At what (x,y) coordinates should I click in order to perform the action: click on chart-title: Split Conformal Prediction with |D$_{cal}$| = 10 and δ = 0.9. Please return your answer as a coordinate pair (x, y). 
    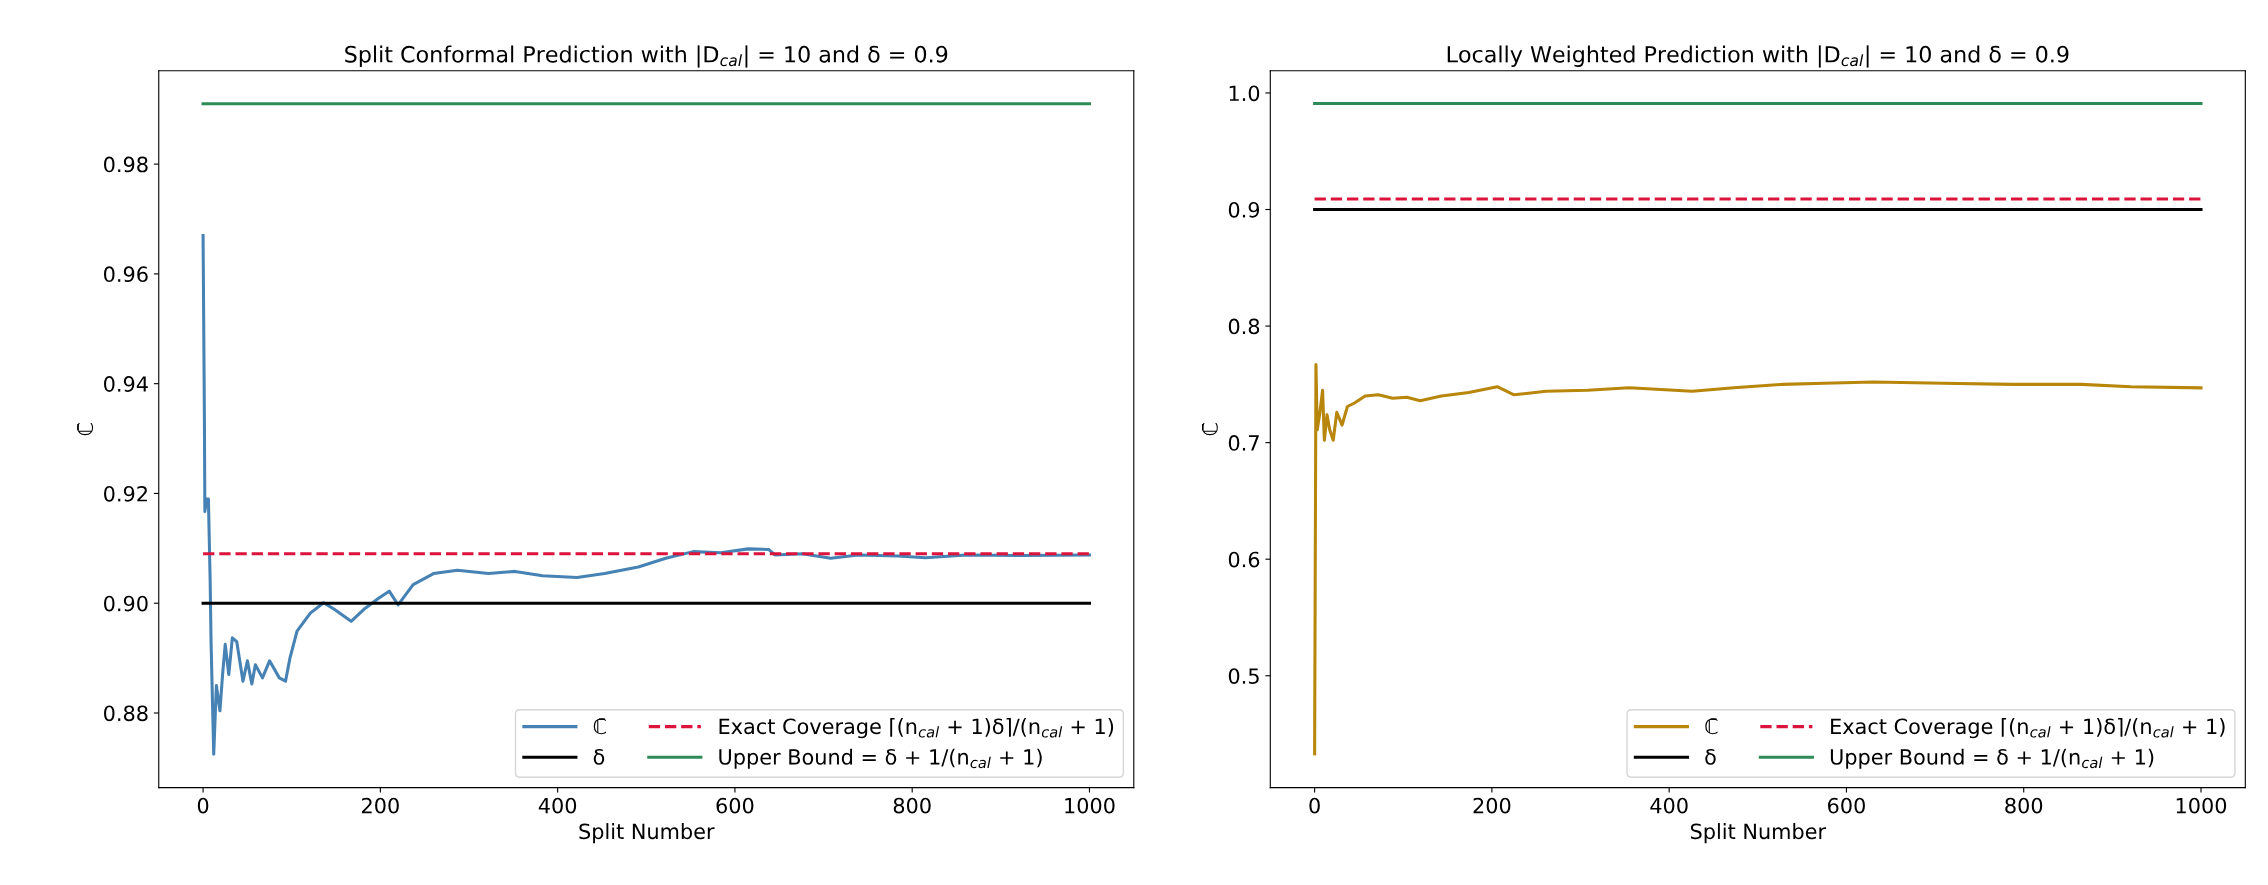
    Looking at the image, I should click on (646, 56).